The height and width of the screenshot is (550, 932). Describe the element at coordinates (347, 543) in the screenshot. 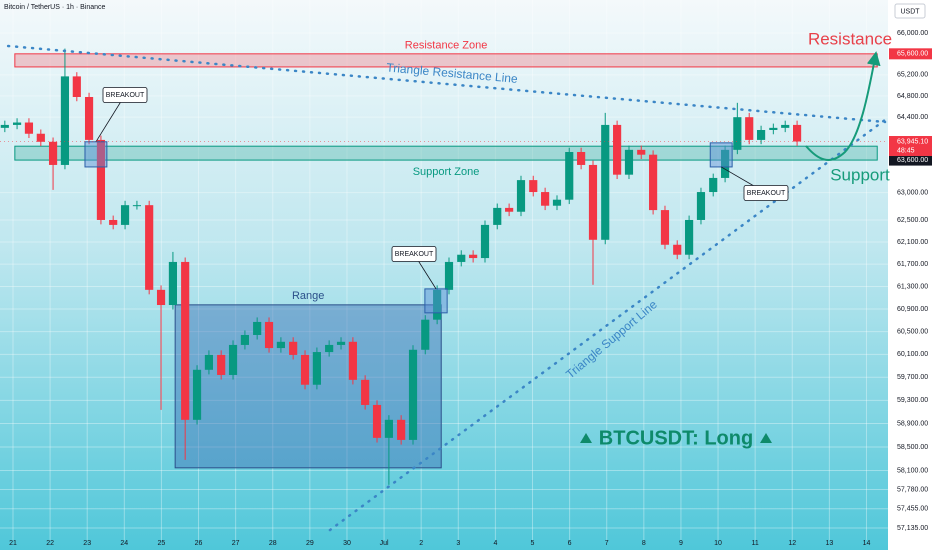

I see `x-tick-label: 30` at that location.